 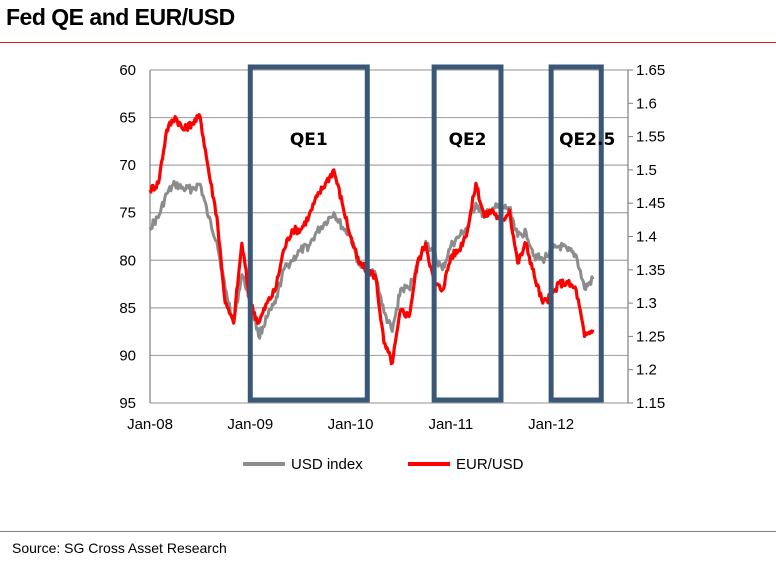 I want to click on right-tick-label: 1.35, so click(x=650, y=270).